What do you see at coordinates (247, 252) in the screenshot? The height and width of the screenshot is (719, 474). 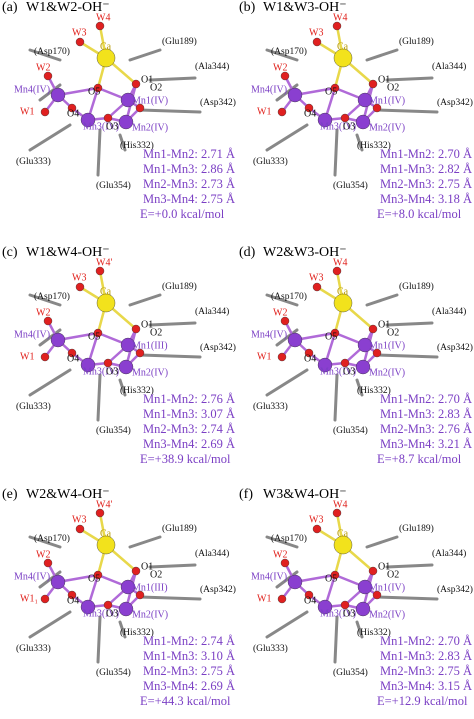 I see `panel-letter: (d)` at bounding box center [247, 252].